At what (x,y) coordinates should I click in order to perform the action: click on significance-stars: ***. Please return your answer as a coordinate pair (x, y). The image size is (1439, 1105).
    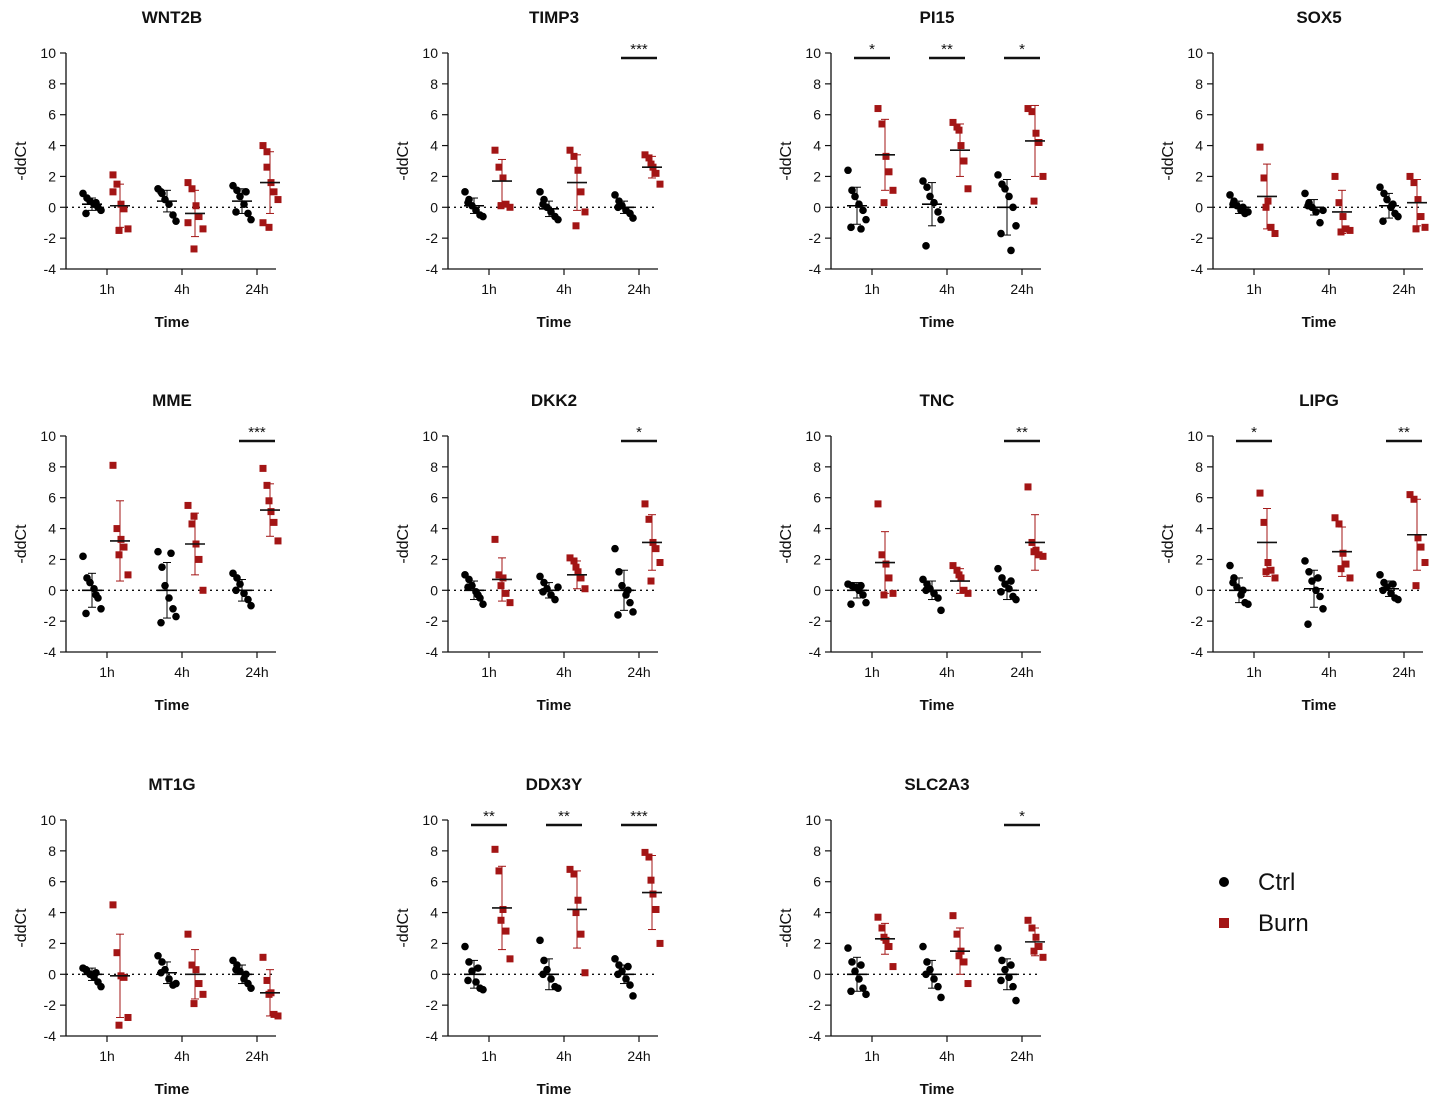
    Looking at the image, I should click on (639, 816).